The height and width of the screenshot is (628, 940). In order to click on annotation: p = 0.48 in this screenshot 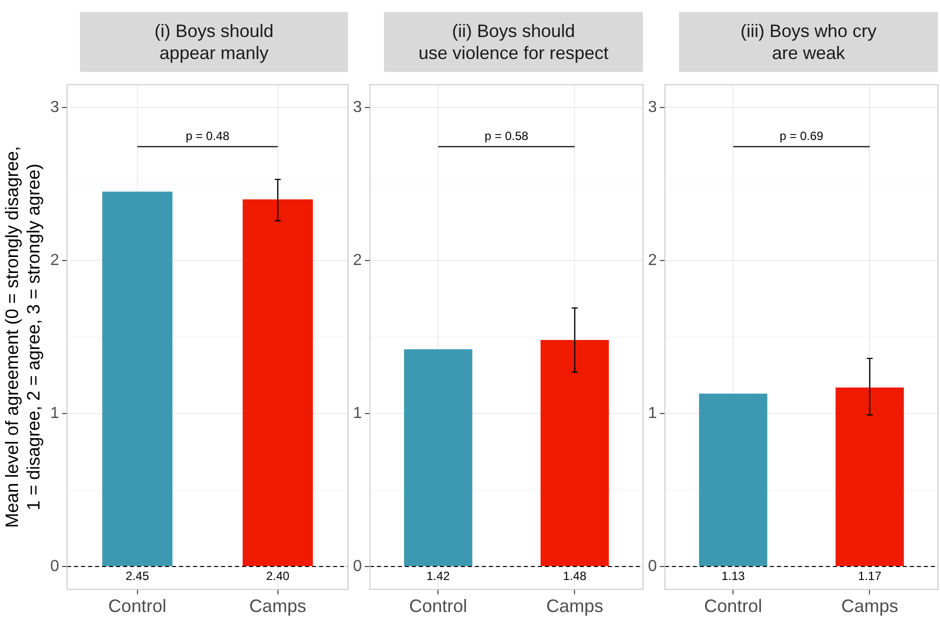, I will do `click(208, 135)`.